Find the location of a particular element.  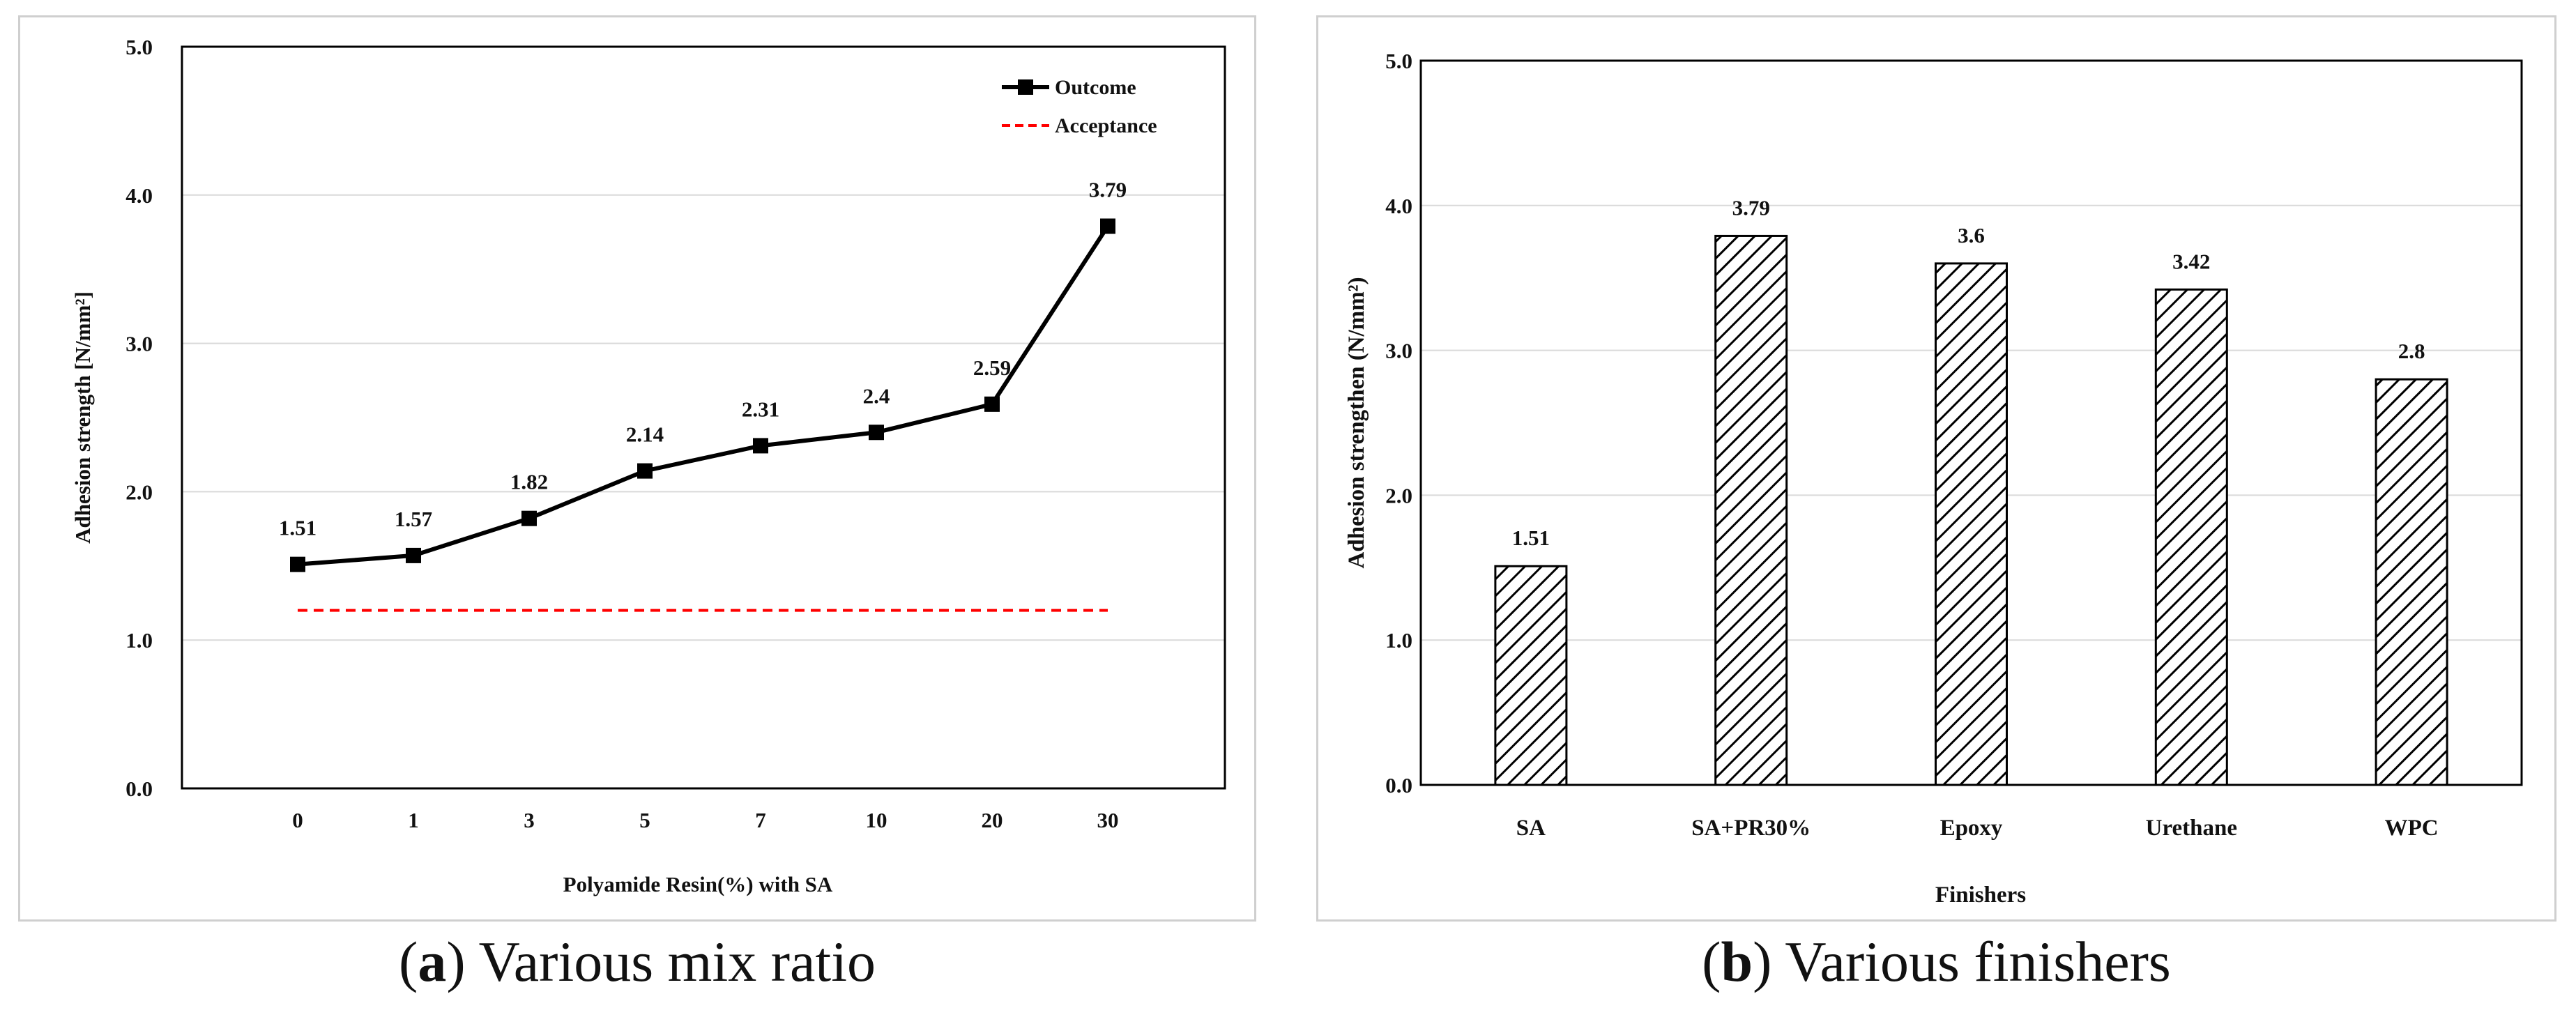

x-tick-label: 0 is located at coordinates (297, 820).